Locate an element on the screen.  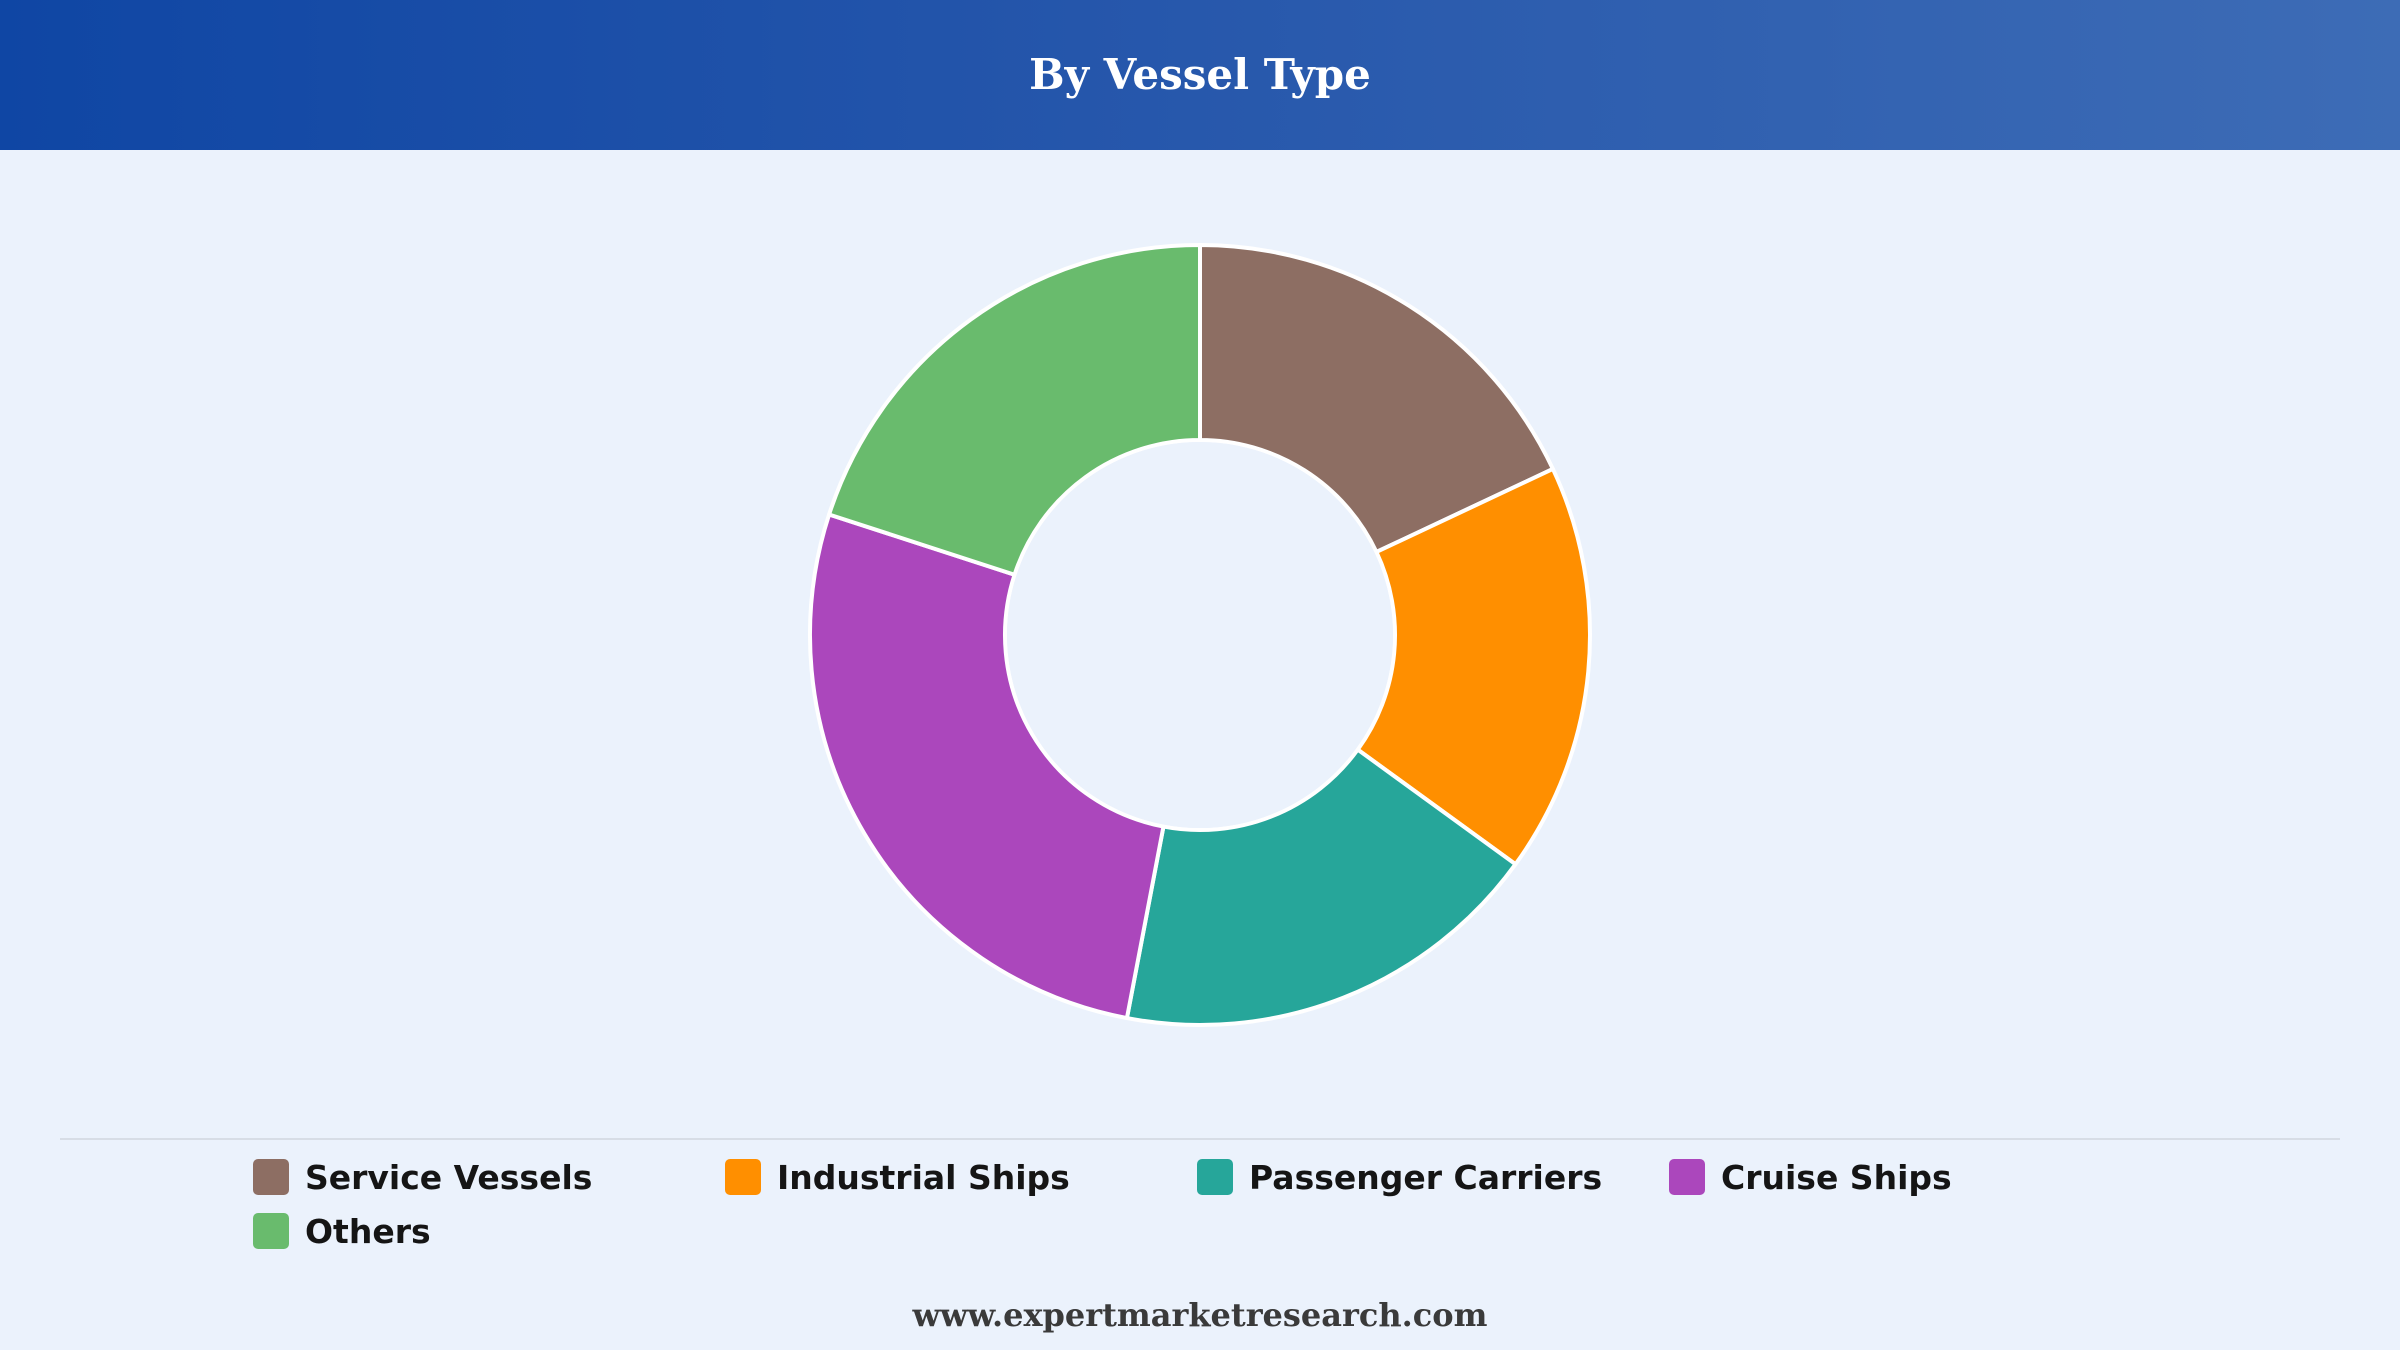
legend-item-cruise-ships: Cruise Ships is located at coordinates (1905, 1177).